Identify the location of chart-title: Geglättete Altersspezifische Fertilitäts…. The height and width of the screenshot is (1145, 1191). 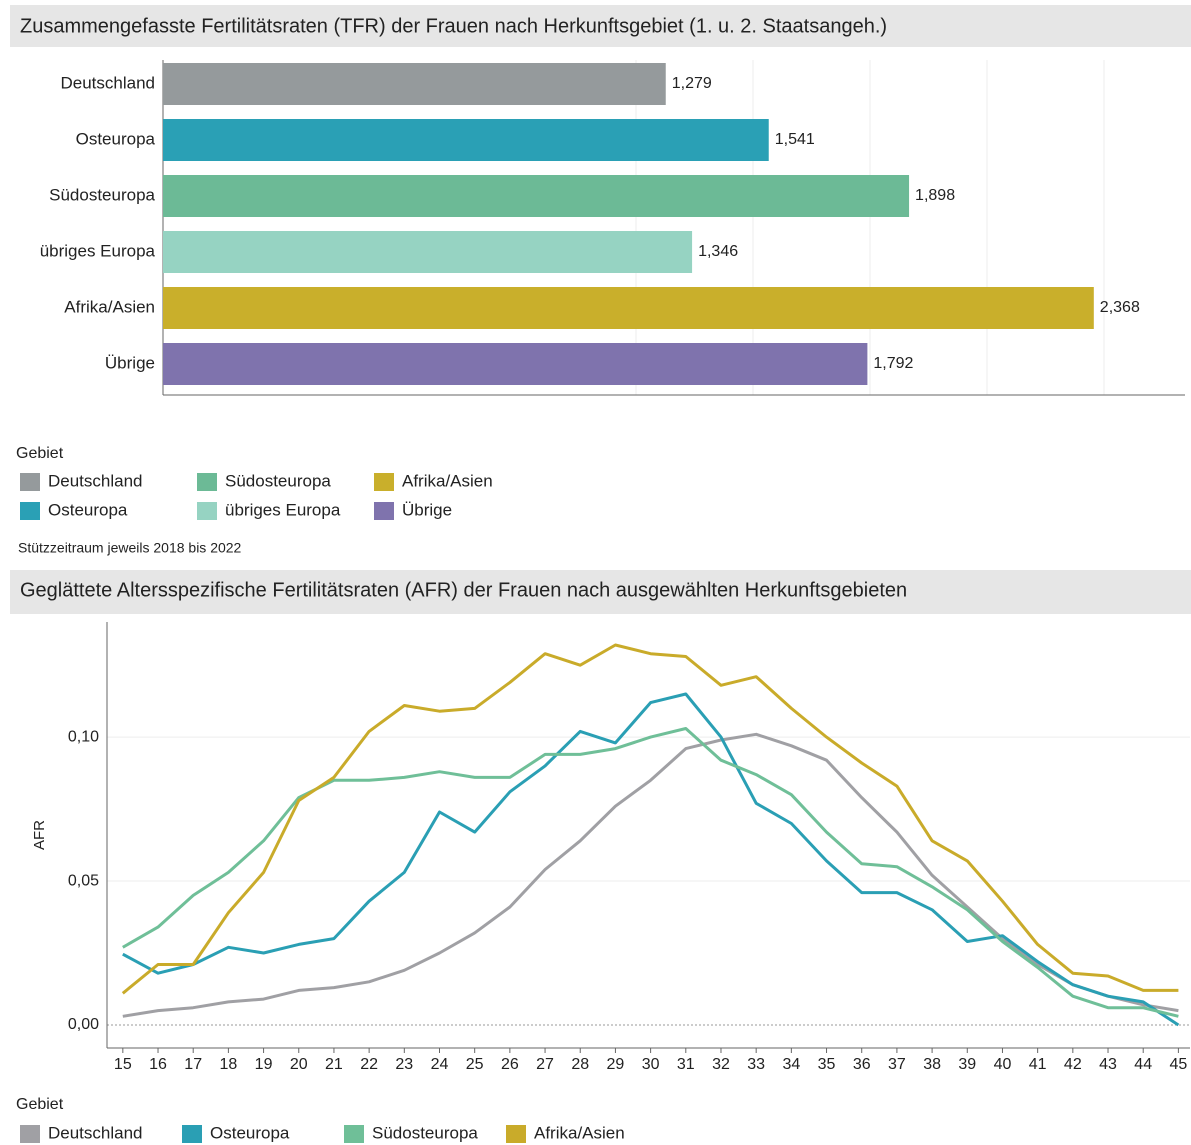
(463, 590).